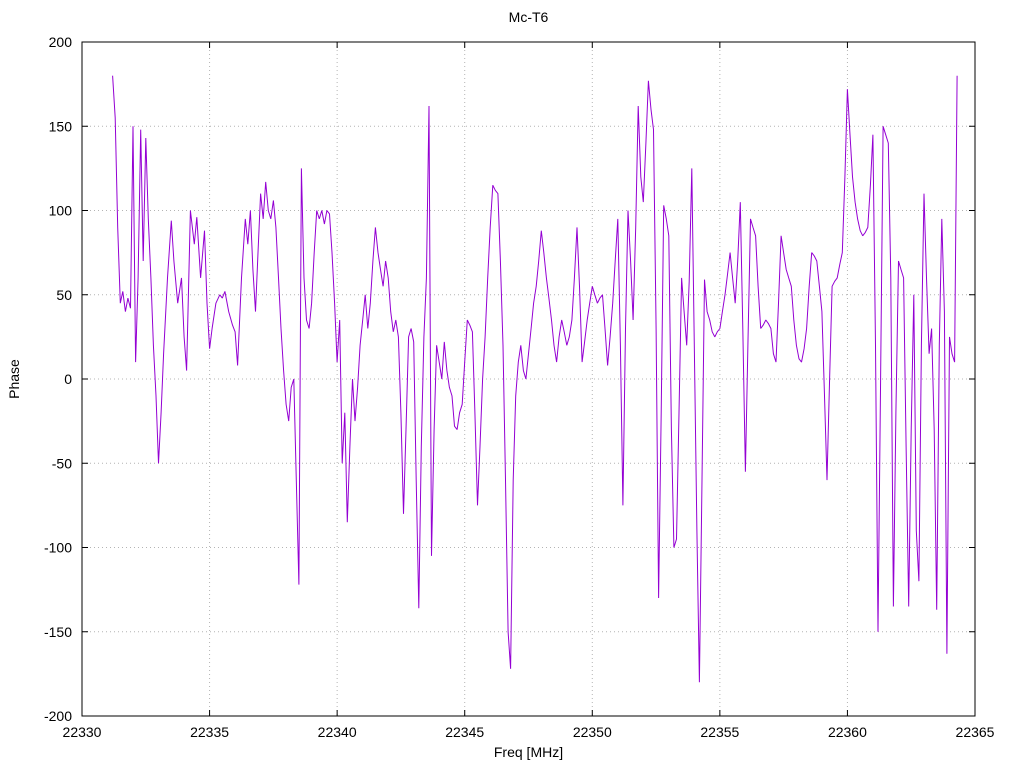 This screenshot has width=1024, height=768. Describe the element at coordinates (61, 126) in the screenshot. I see `y-tick-label: 150` at that location.